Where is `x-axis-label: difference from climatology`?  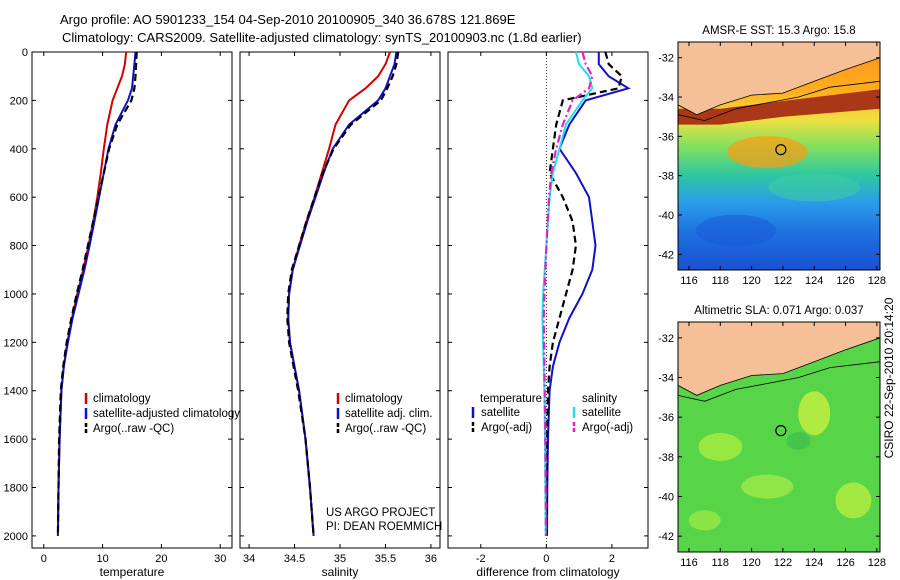
x-axis-label: difference from climatology is located at coordinates (547, 572).